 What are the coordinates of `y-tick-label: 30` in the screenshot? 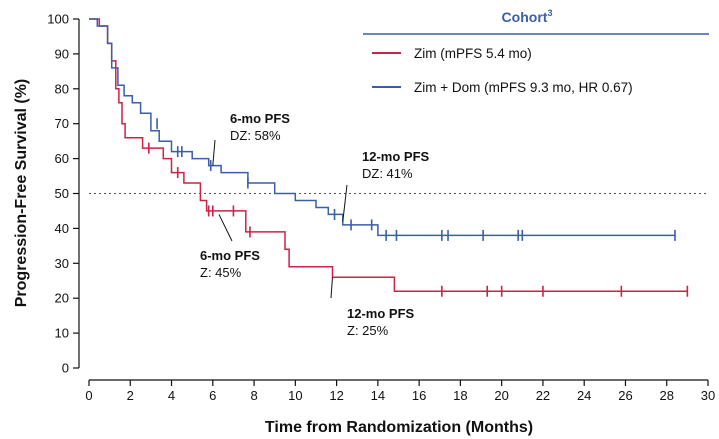 It's located at (62, 263).